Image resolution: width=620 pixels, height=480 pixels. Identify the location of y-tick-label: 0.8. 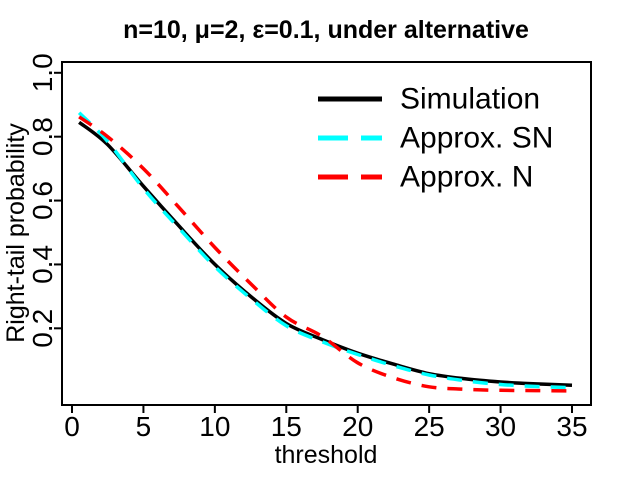
(42, 136).